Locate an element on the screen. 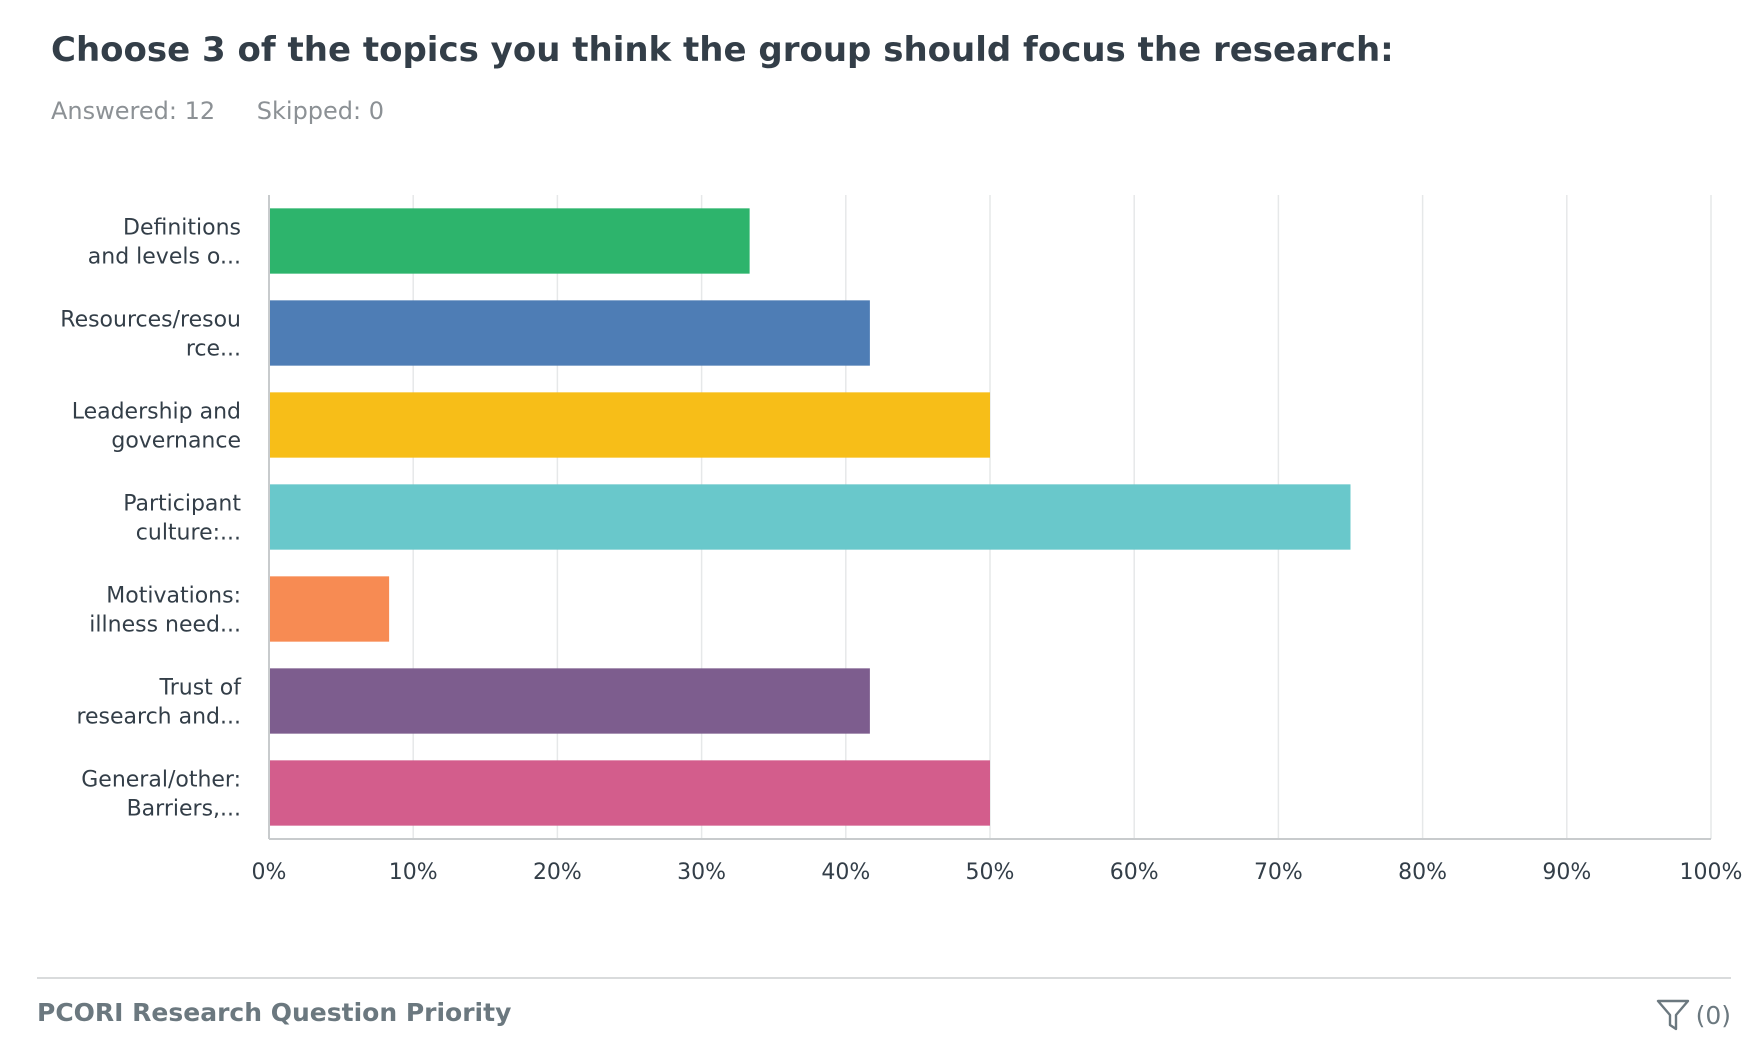 This screenshot has width=1761, height=1049. category-label-line: Trust of is located at coordinates (201, 688).